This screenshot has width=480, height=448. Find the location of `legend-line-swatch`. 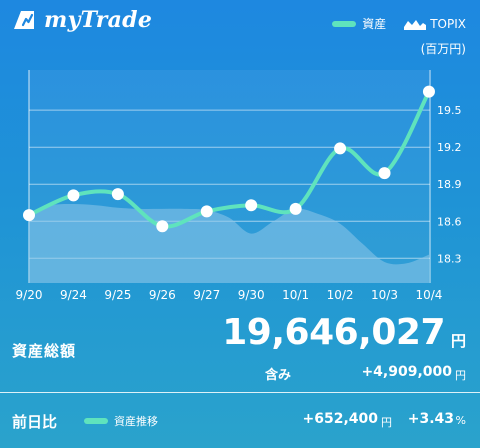

legend-line-swatch is located at coordinates (344, 23).